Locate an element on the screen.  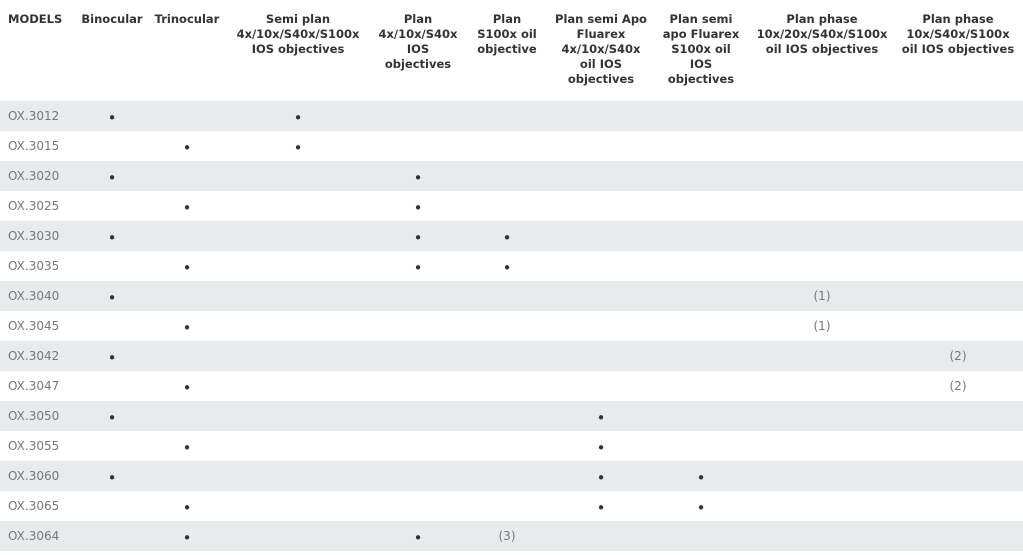
column-header: Binocular is located at coordinates (112, 19).